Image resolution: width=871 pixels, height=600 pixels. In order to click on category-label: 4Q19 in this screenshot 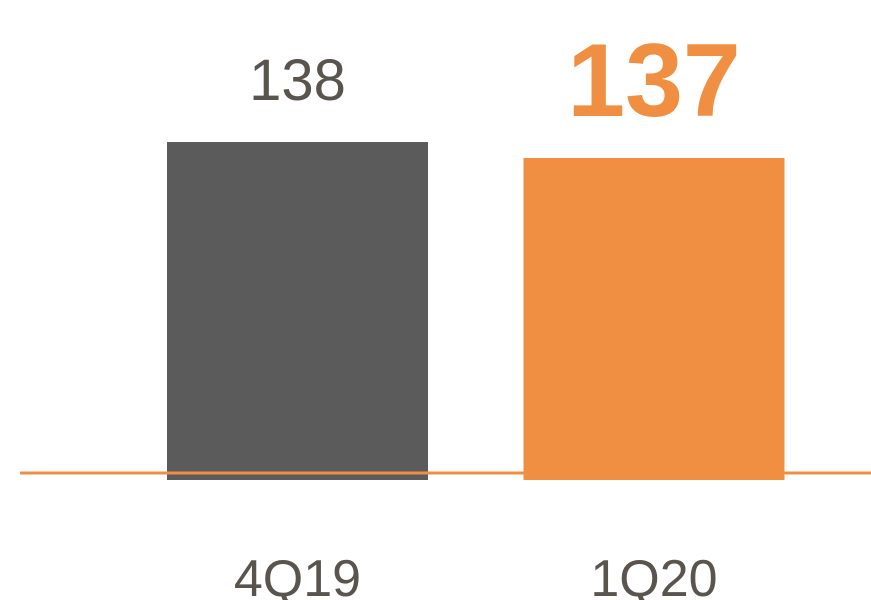, I will do `click(297, 575)`.